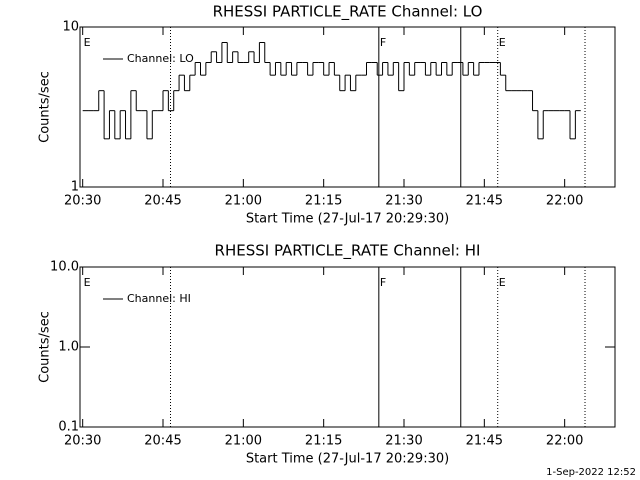  Describe the element at coordinates (70, 27) in the screenshot. I see `y-tick-label: 10` at that location.